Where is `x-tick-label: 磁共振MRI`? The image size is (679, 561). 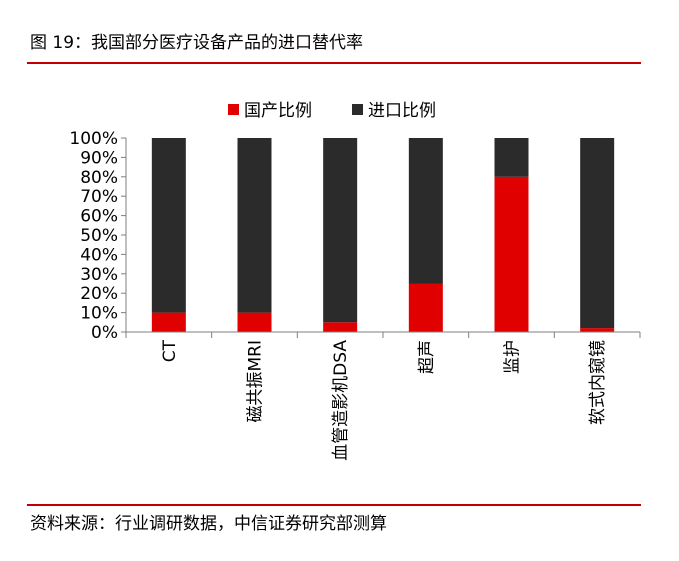 x-tick-label: 磁共振MRI is located at coordinates (256, 381).